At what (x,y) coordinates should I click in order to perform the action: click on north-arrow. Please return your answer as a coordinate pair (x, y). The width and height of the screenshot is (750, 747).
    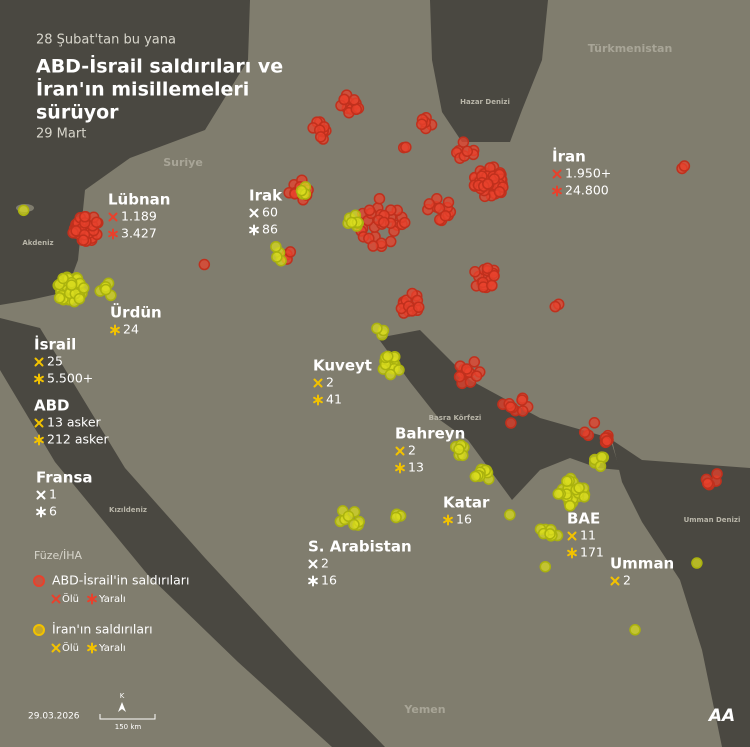
    Looking at the image, I should click on (122, 707).